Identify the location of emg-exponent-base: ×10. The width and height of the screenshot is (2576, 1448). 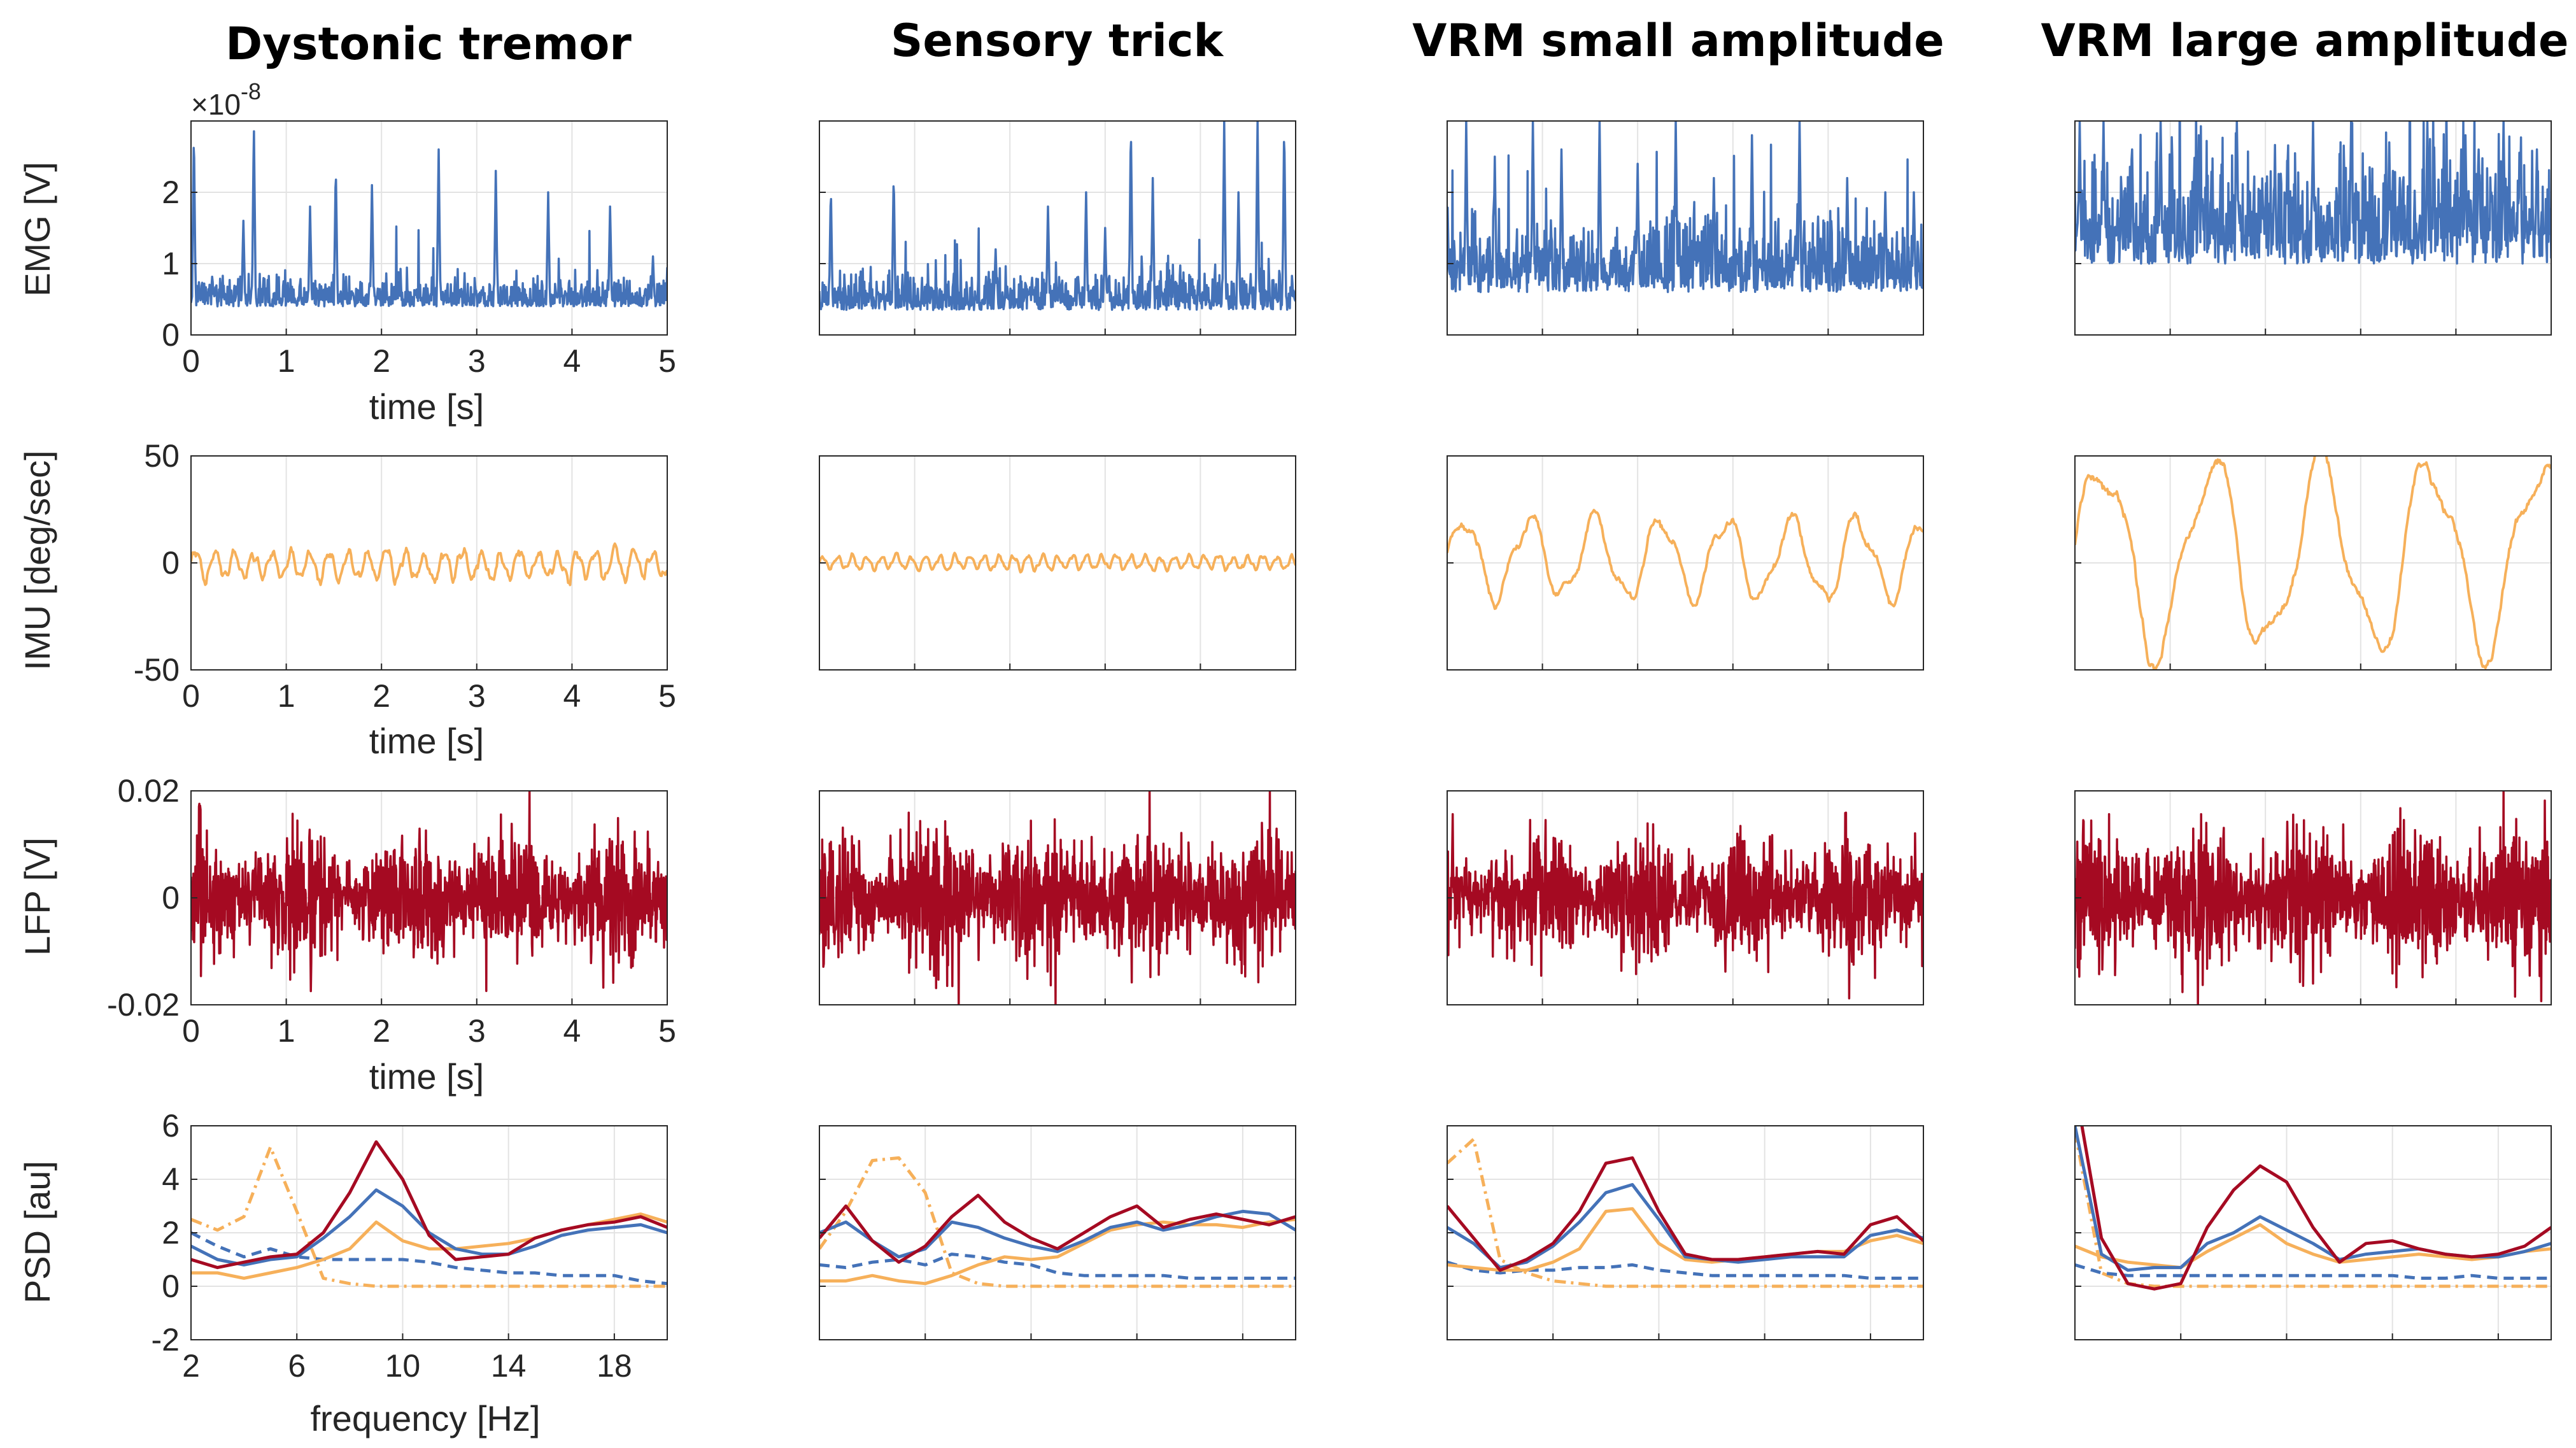
(216, 104).